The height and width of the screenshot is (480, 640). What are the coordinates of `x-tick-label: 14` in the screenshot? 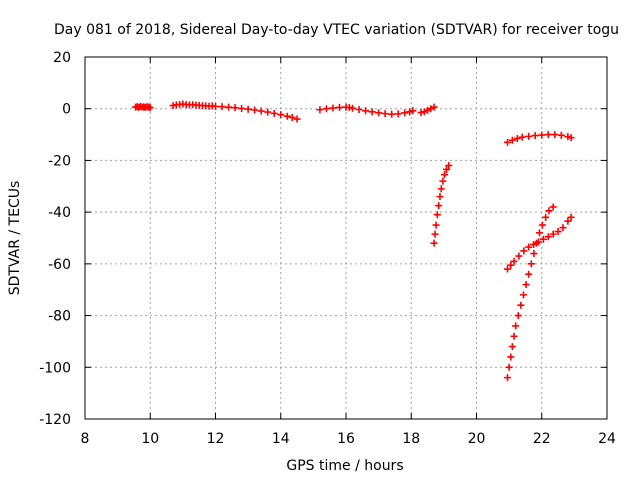 It's located at (281, 439).